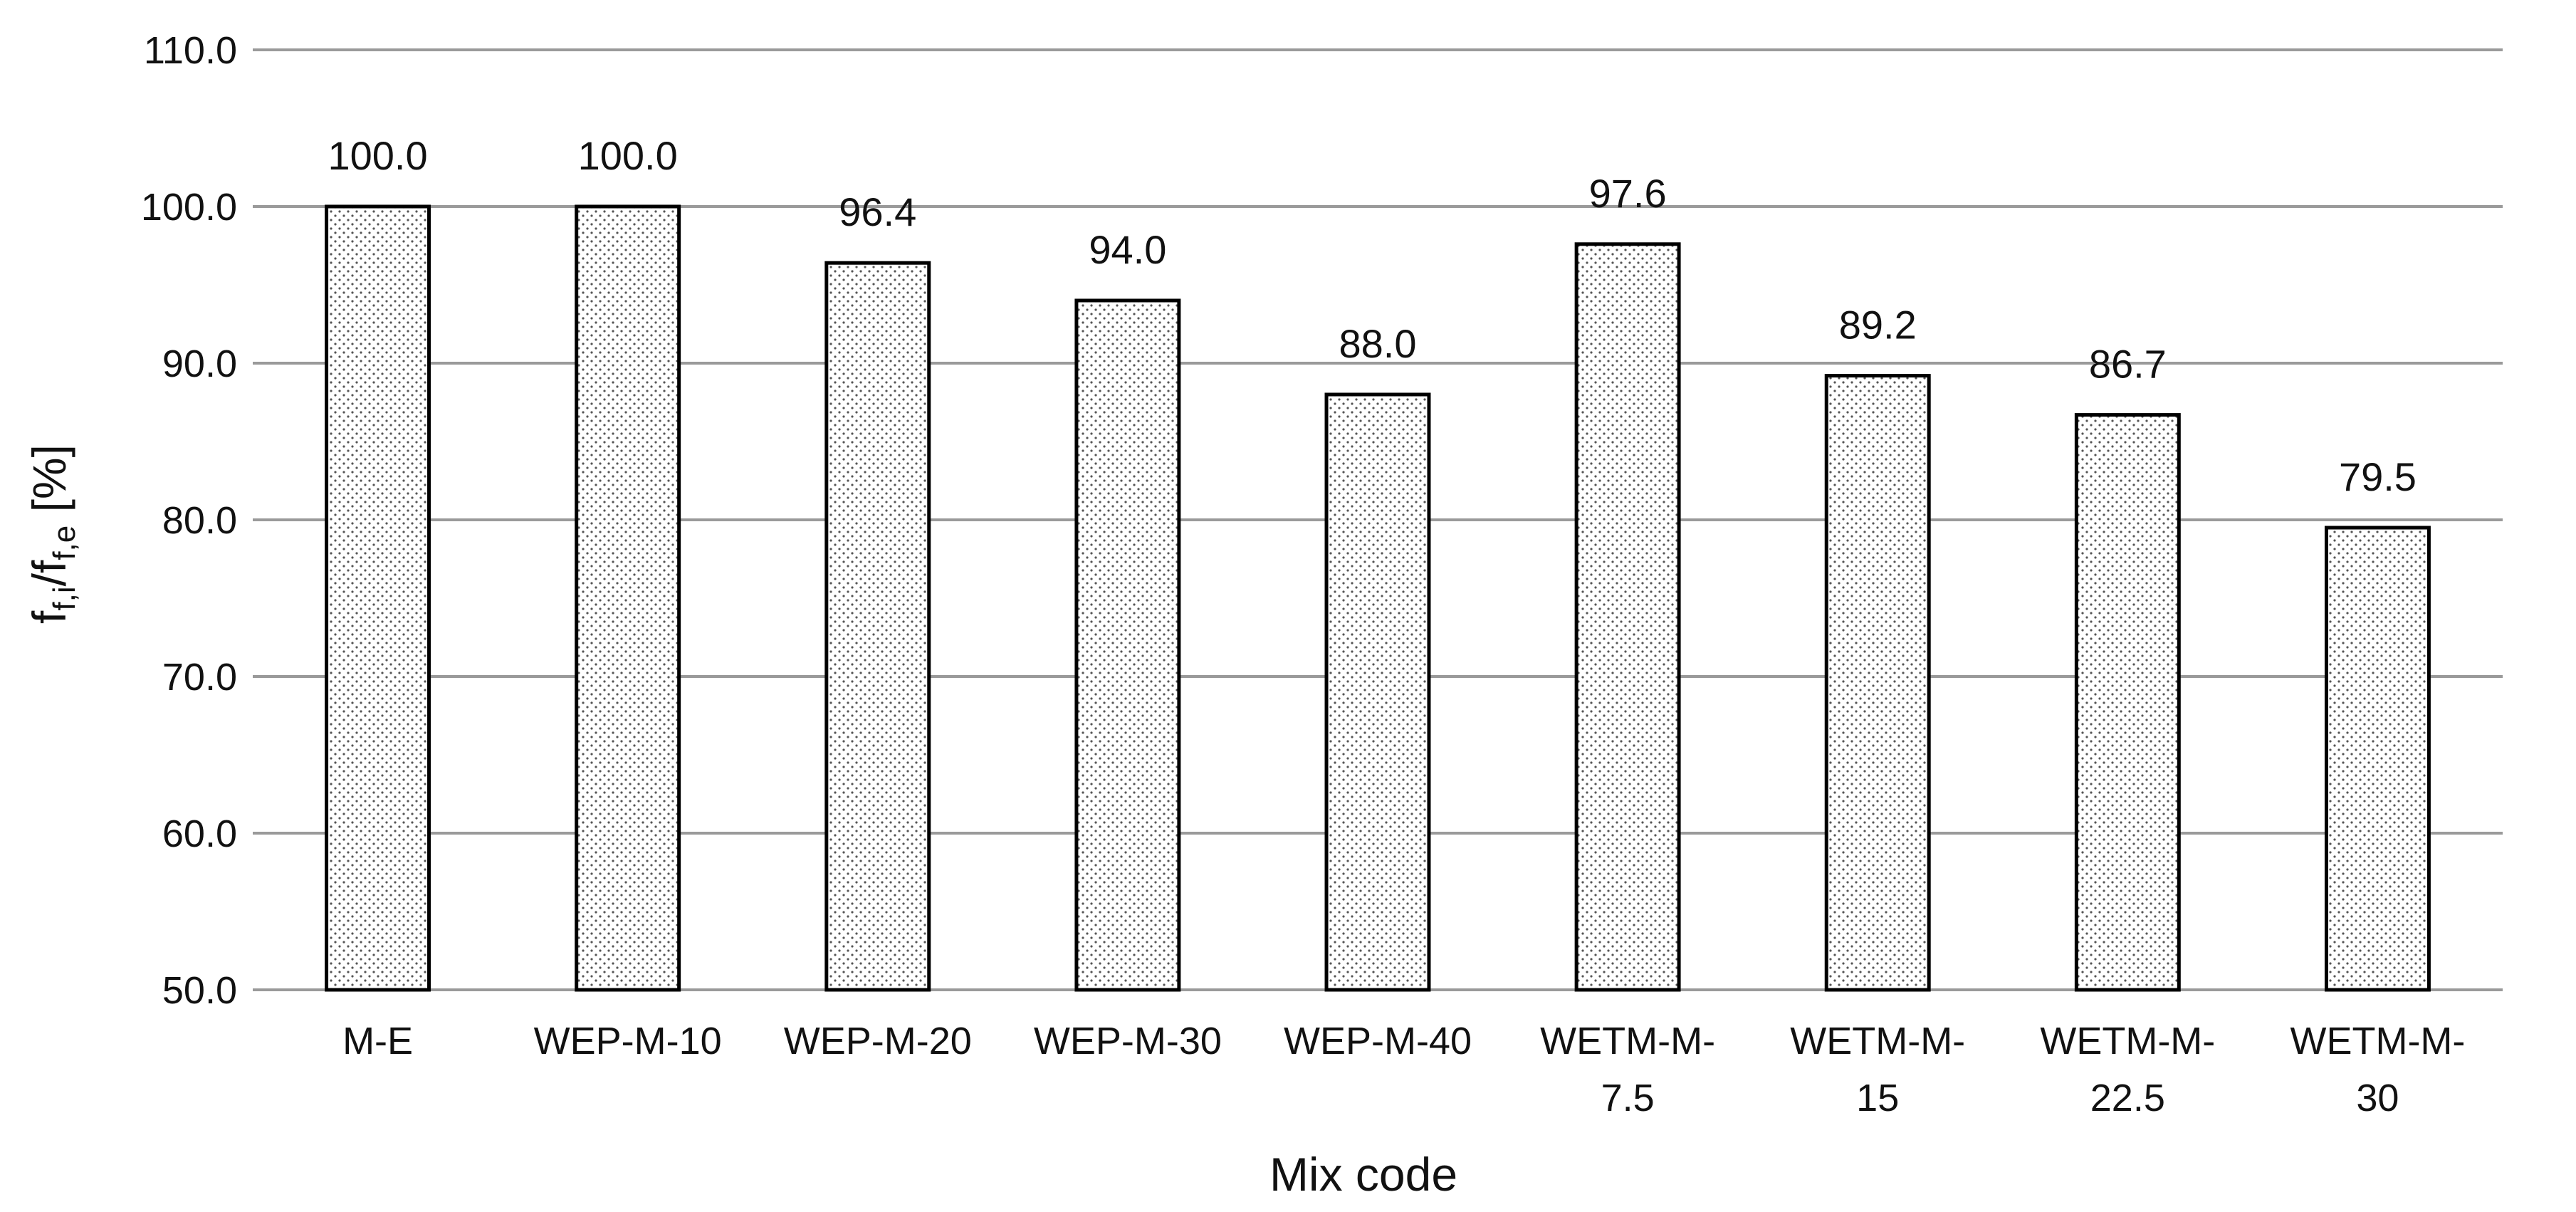 The width and height of the screenshot is (2576, 1212). What do you see at coordinates (199, 520) in the screenshot?
I see `y-tick-label: 80.0` at bounding box center [199, 520].